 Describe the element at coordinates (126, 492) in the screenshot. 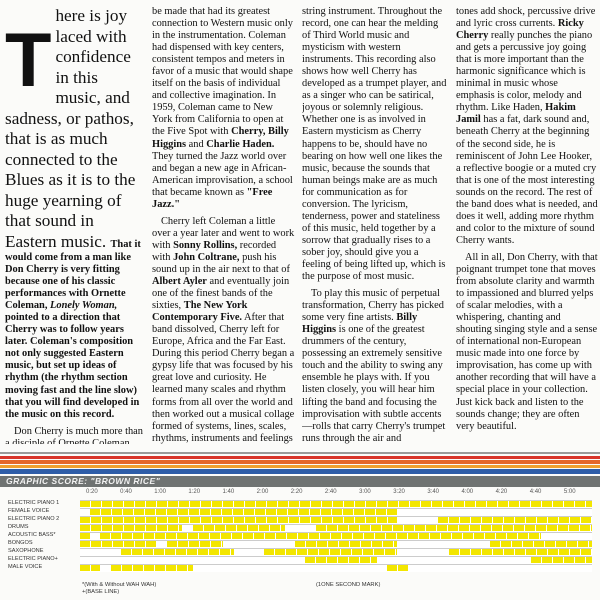

I see `time-mark: 0:40` at that location.